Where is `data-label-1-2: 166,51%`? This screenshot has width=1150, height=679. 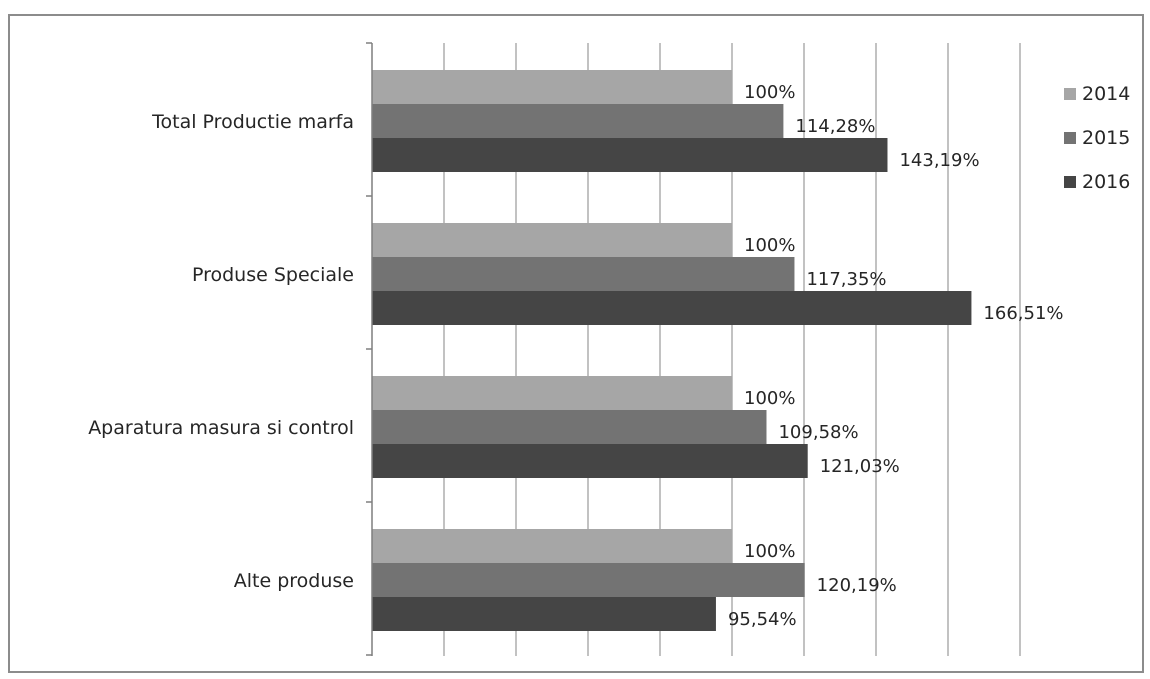 data-label-1-2: 166,51% is located at coordinates (1023, 313).